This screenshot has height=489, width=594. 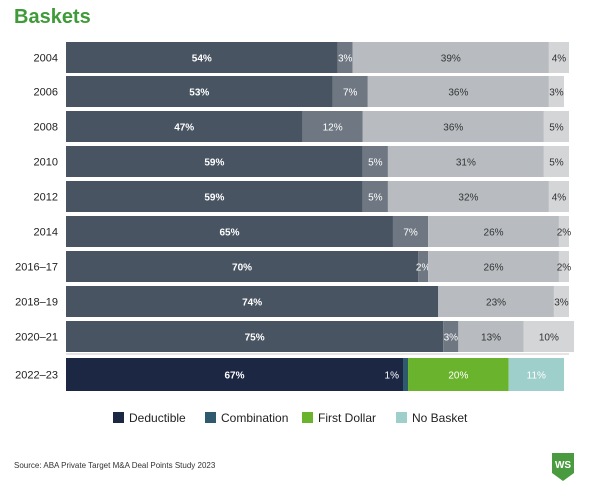 I want to click on y-tick-label: 2016–17, so click(x=36, y=268).